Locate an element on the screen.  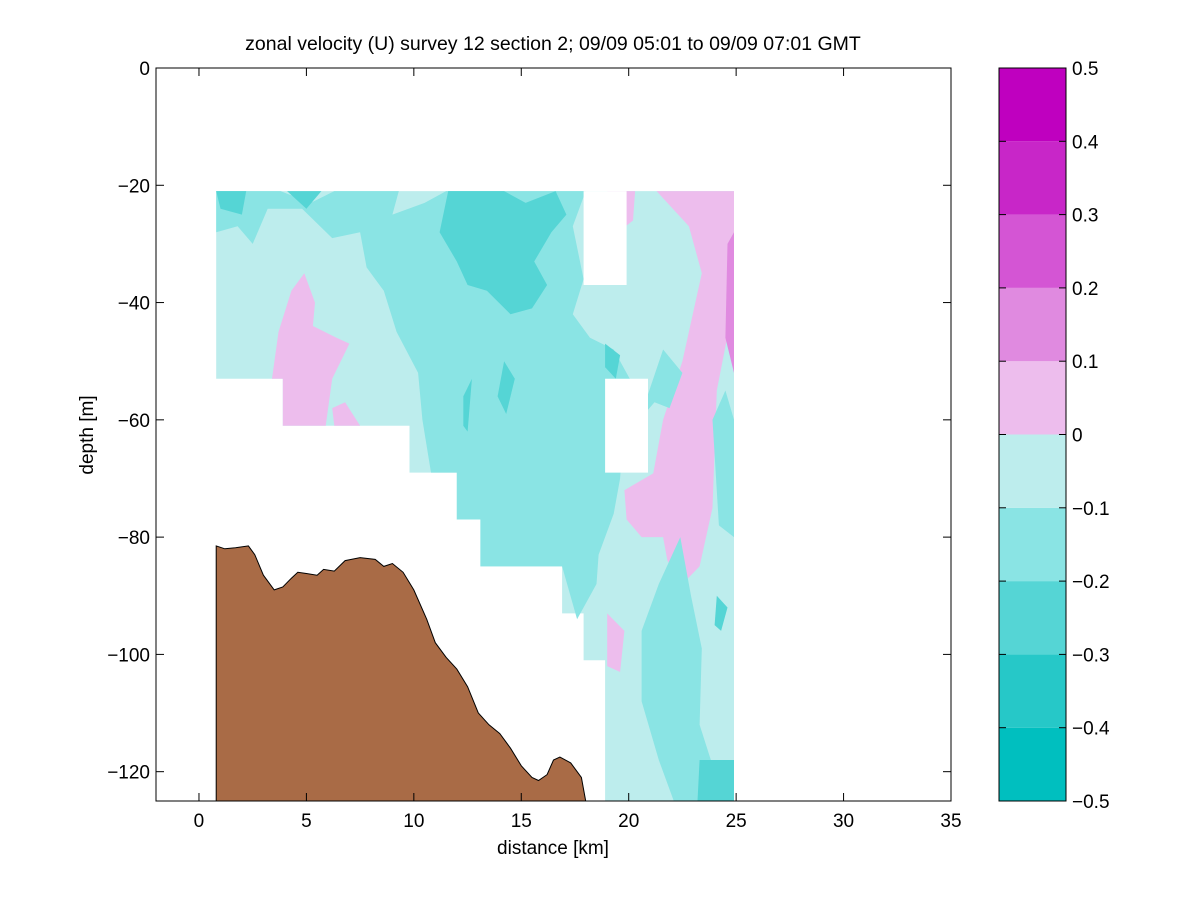
x-tick-label: 15 is located at coordinates (521, 821).